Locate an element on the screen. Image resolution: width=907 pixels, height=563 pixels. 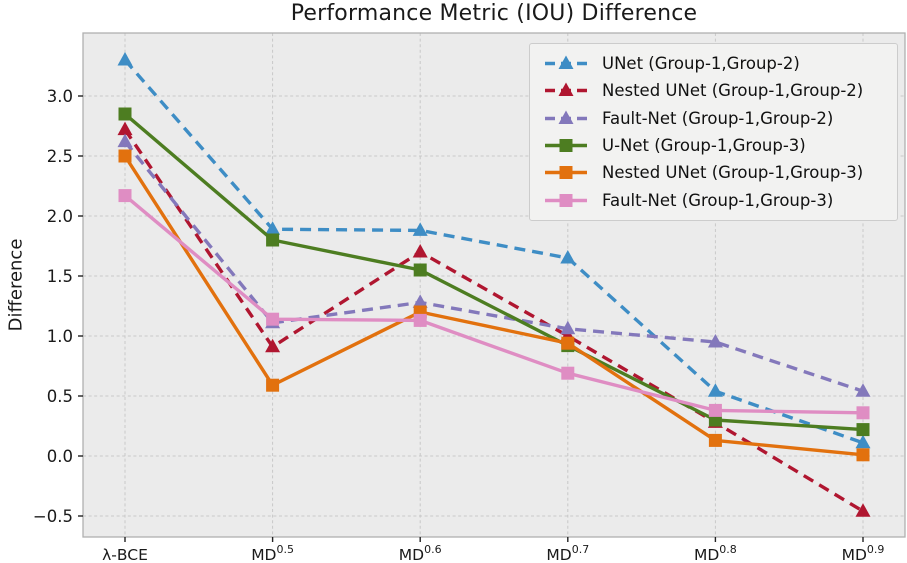
marker-series4-pt4 is located at coordinates (715, 440).